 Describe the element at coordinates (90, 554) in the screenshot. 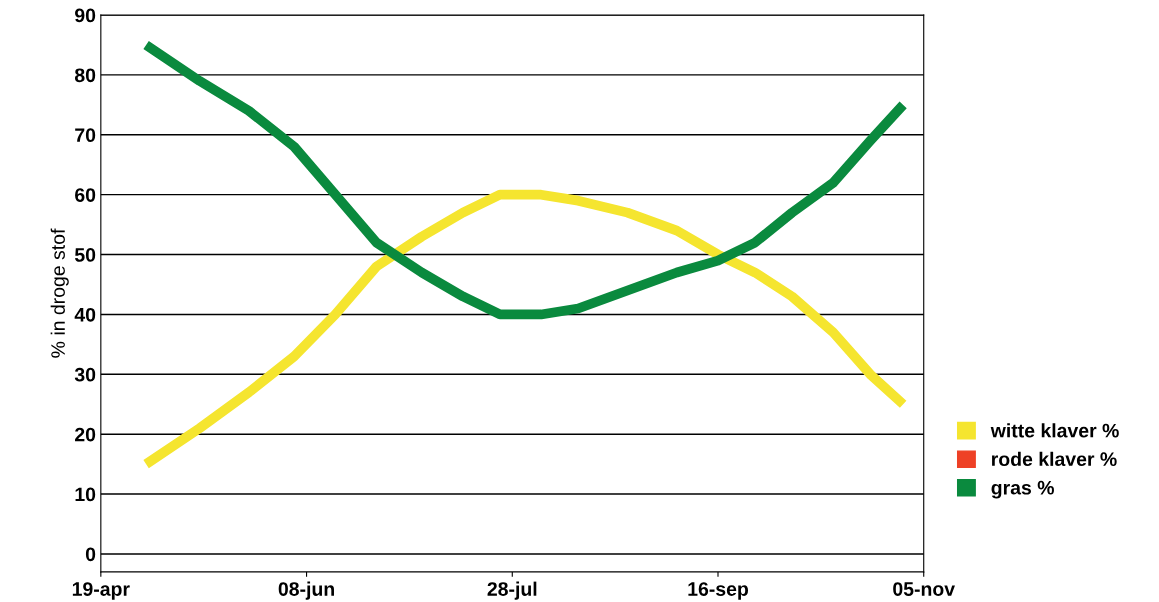

I see `y-tick-label: 0` at that location.